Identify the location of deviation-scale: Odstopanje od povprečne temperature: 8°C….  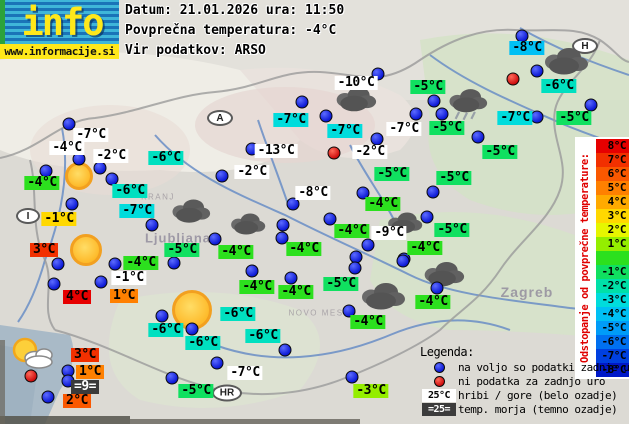
(602, 258).